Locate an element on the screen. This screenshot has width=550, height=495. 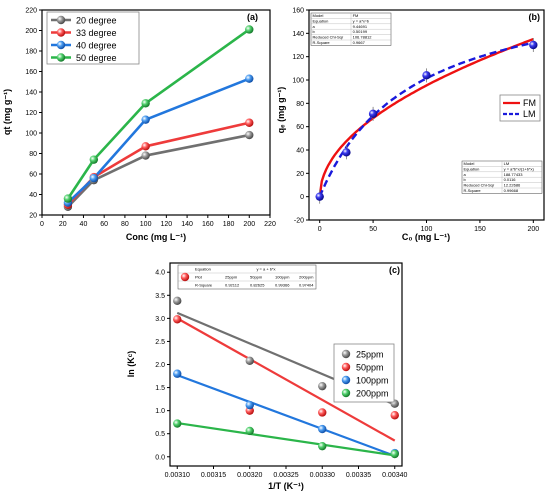
table-cell: Model is located at coordinates (469, 163).